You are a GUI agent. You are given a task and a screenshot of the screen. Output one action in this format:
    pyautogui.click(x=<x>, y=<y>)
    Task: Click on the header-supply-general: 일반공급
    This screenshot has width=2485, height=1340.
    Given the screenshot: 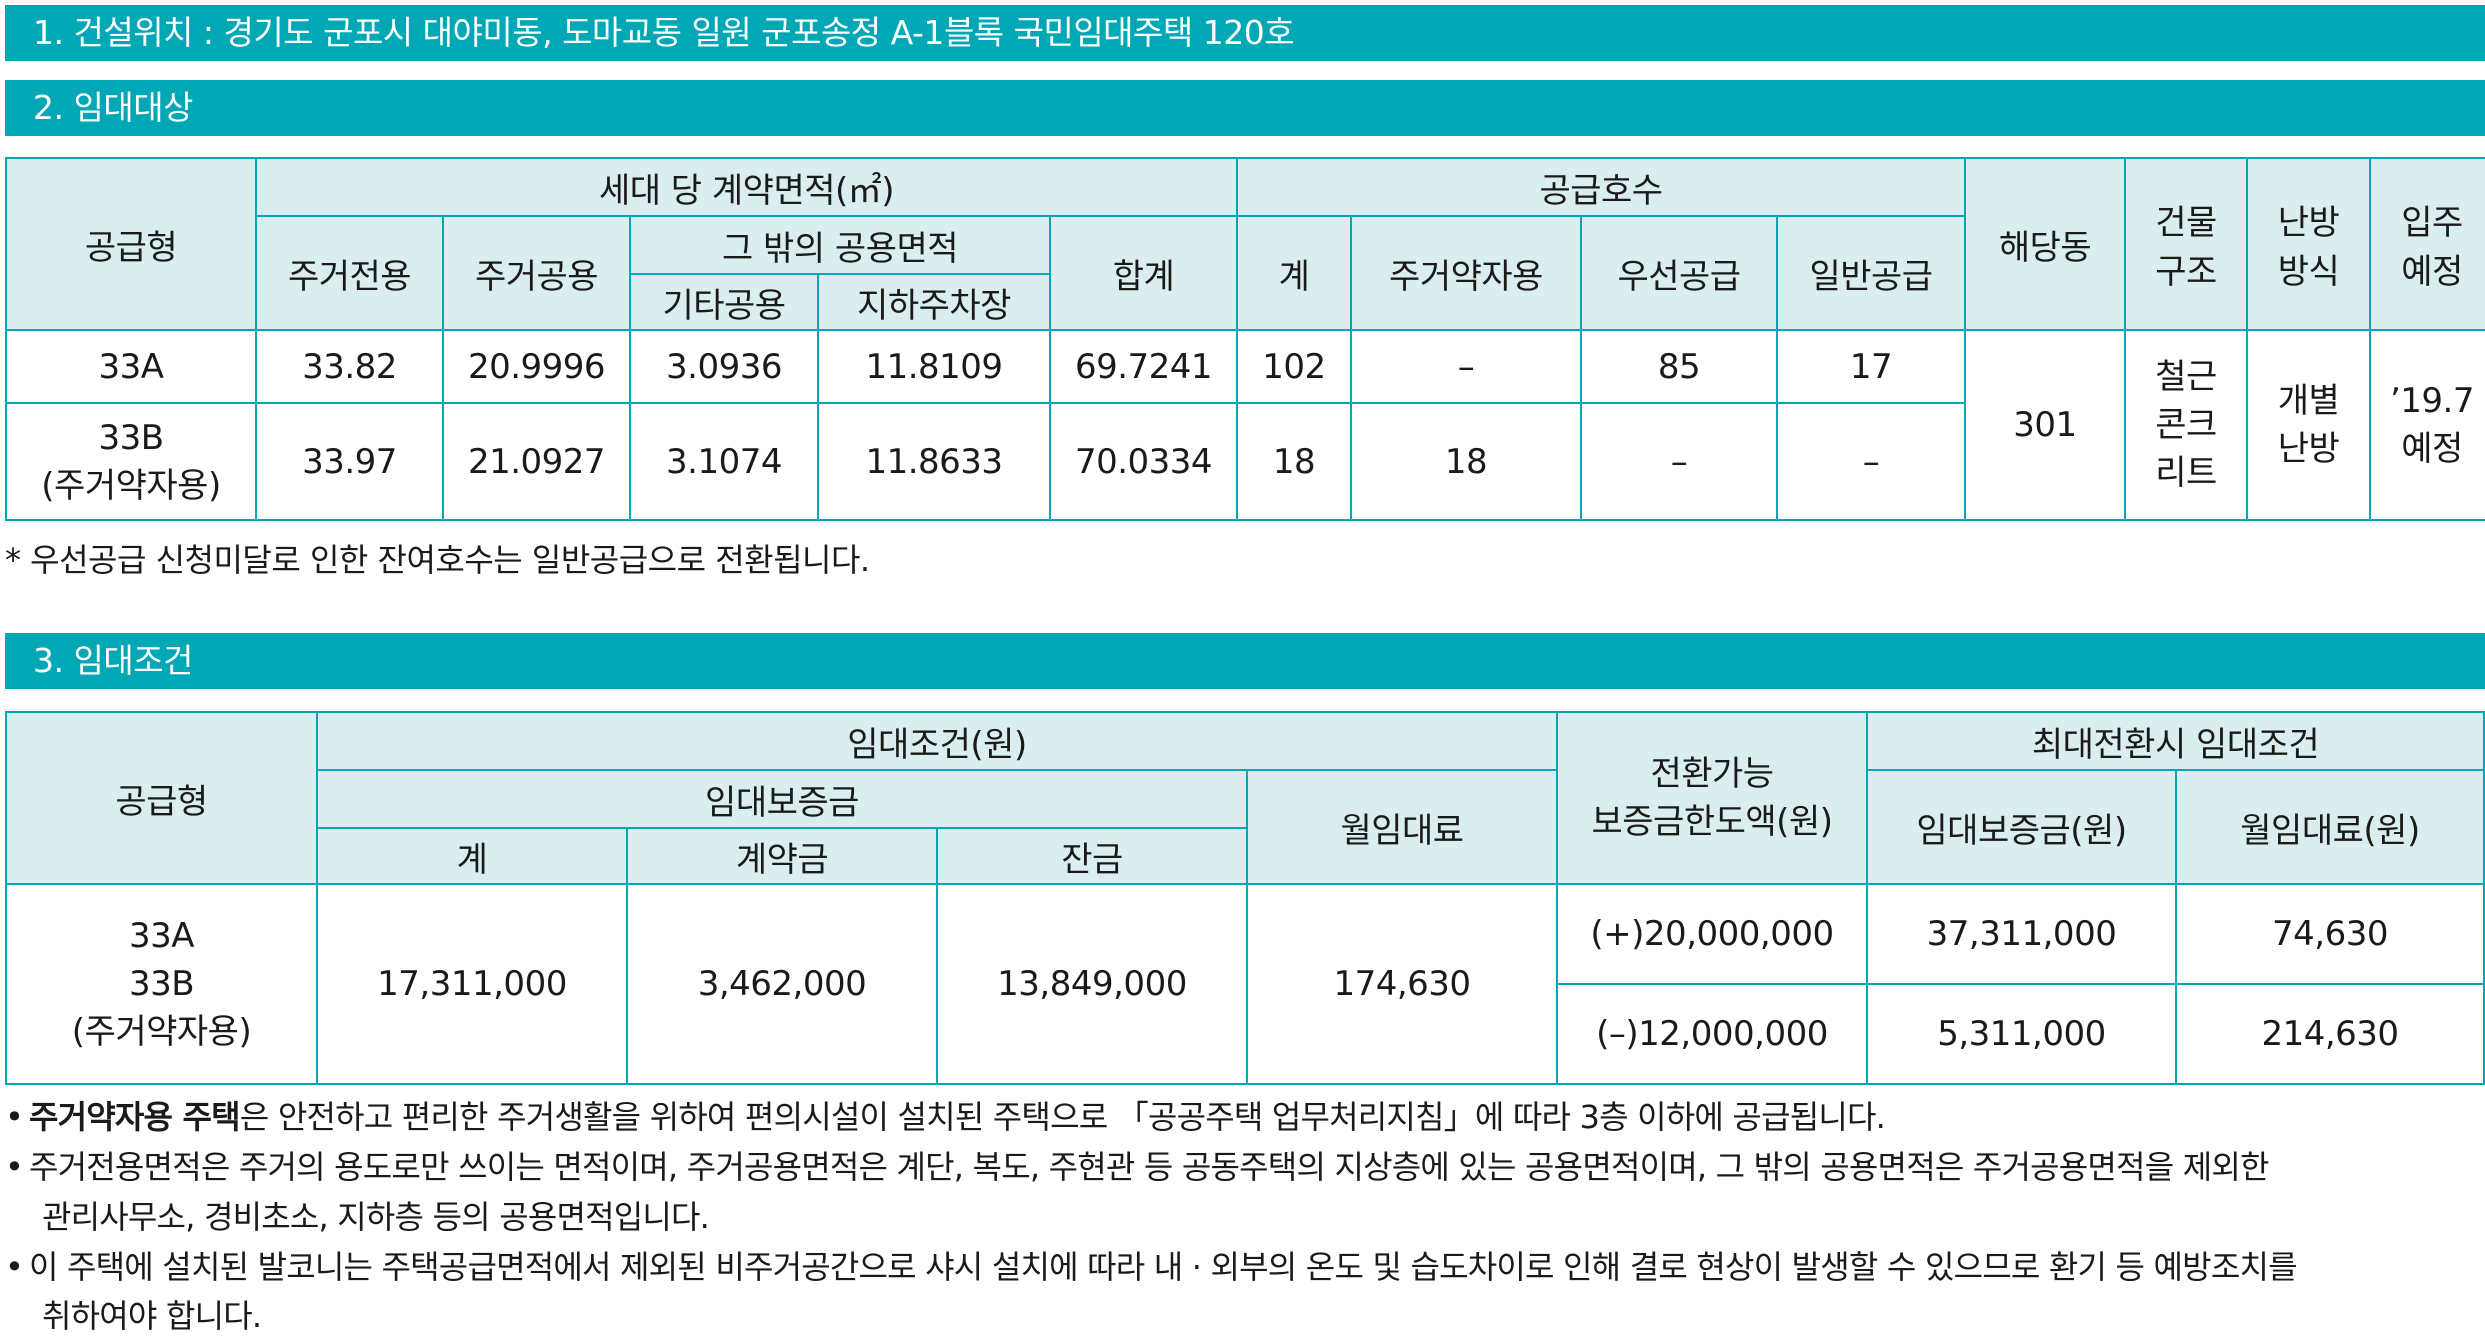 What is the action you would take?
    pyautogui.click(x=1871, y=273)
    